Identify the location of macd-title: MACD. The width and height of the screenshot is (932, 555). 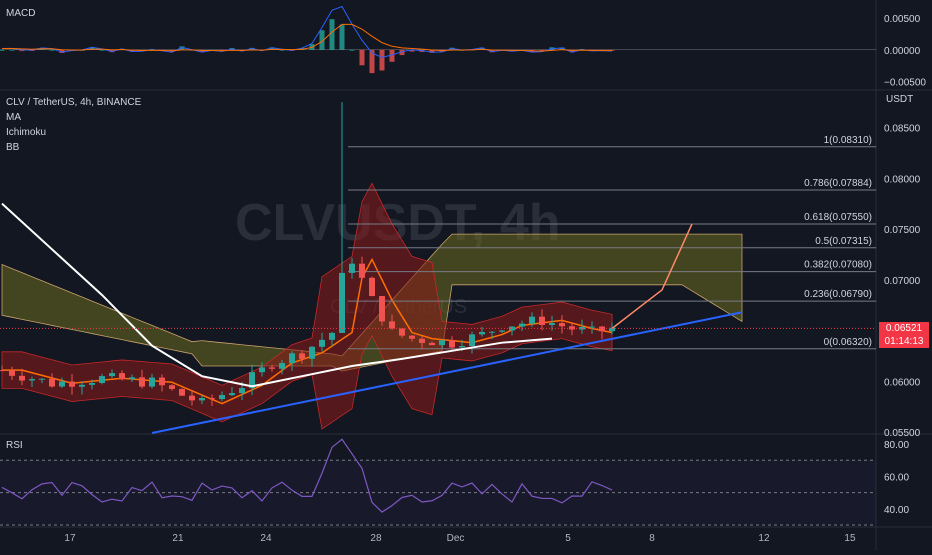
(21, 13).